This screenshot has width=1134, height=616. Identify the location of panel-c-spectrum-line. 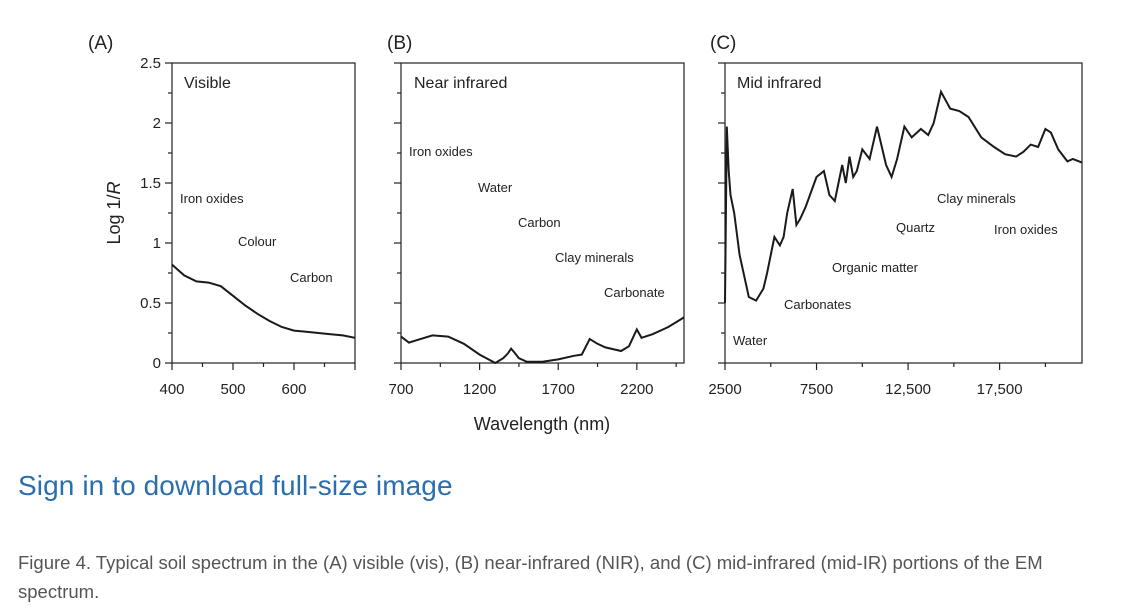
(903, 196).